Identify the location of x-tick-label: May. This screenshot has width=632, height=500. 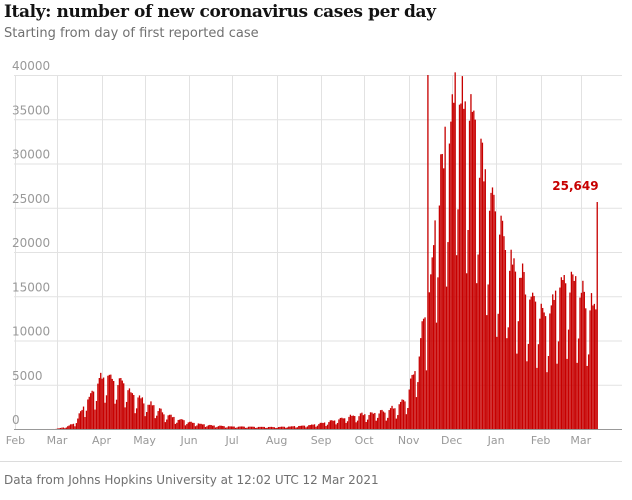
(144, 440).